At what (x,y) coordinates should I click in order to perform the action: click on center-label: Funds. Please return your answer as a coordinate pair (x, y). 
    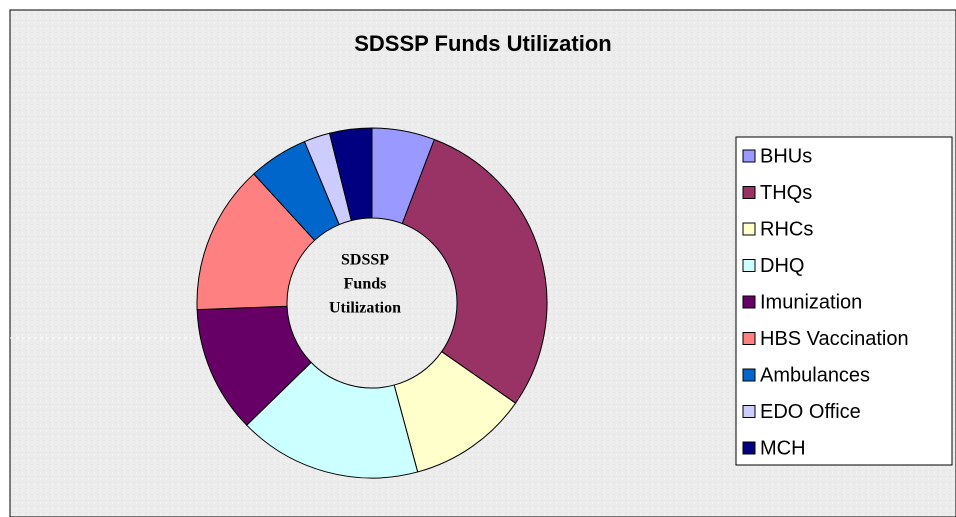
    Looking at the image, I should click on (365, 284).